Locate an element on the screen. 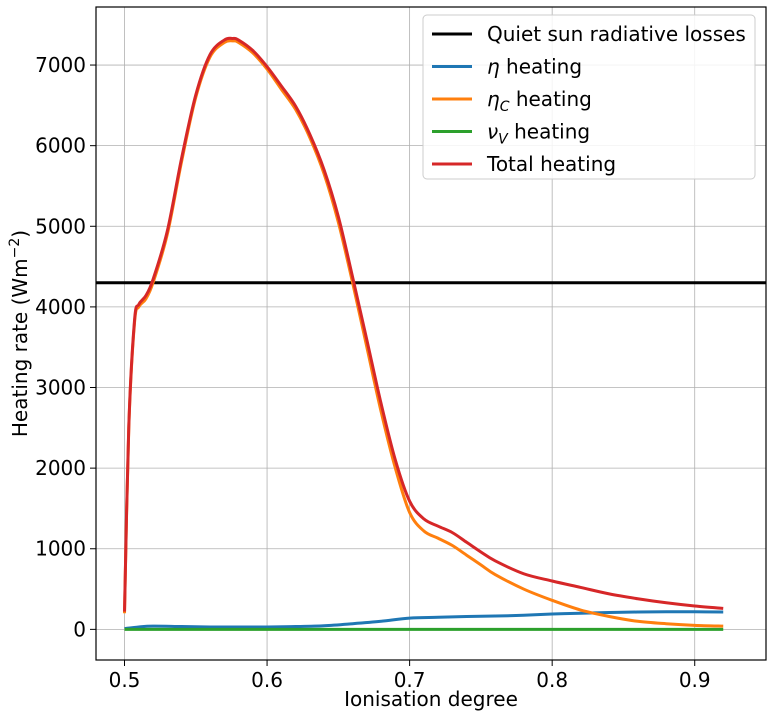 This screenshot has width=771, height=715. x-axis-label: Ionisation degree is located at coordinates (431, 699).